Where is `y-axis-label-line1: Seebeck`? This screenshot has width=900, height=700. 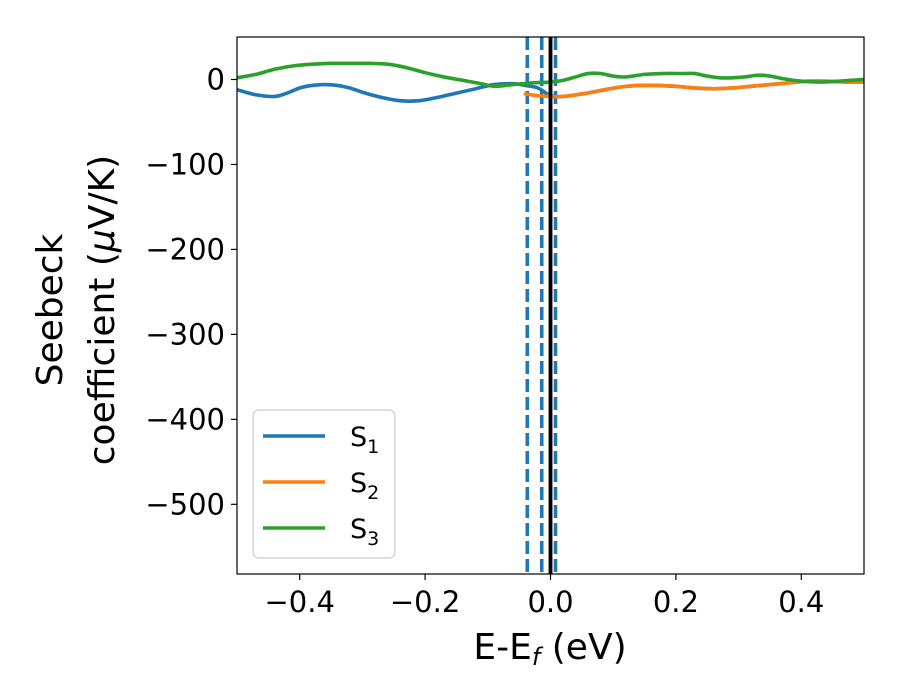 y-axis-label-line1: Seebeck is located at coordinates (50, 309).